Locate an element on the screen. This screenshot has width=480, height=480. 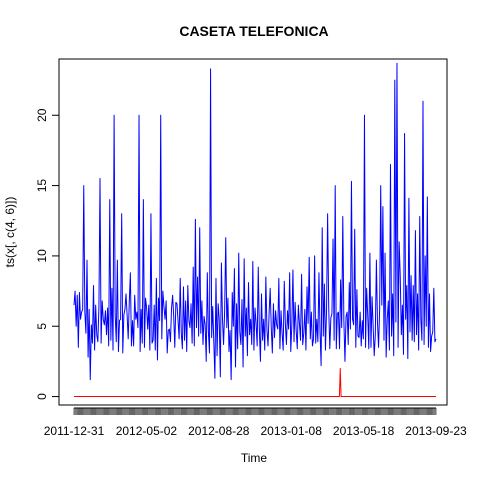
chart-title: CASETA TELEFONICA is located at coordinates (253, 31).